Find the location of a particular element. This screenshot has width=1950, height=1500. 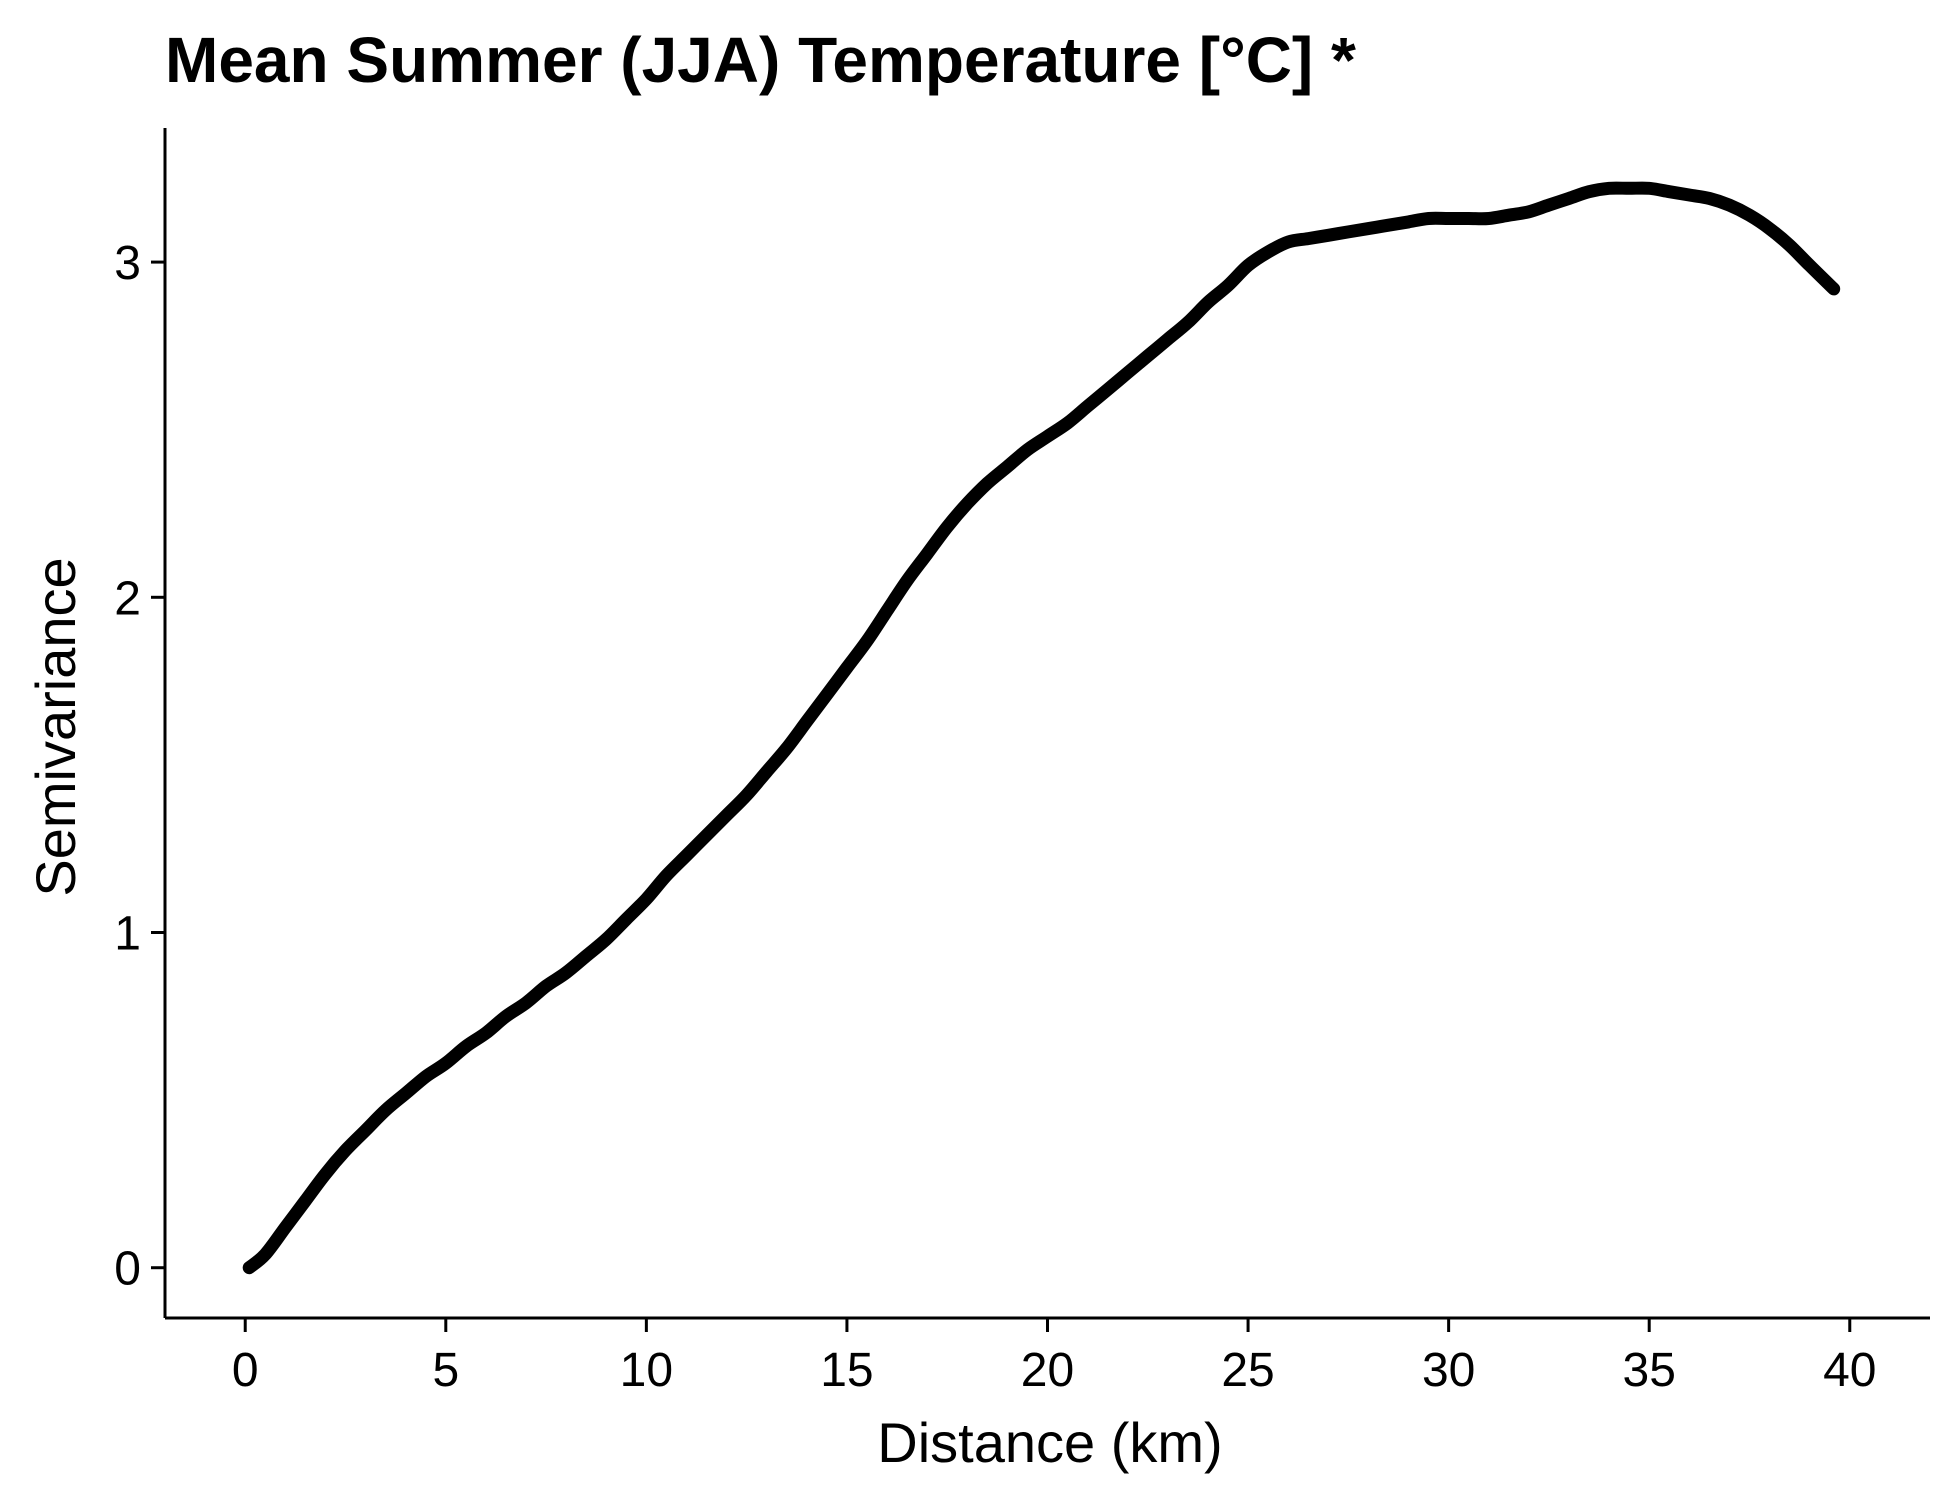

y-axis-ticks: 0 1 2 3 is located at coordinates (139, 766).